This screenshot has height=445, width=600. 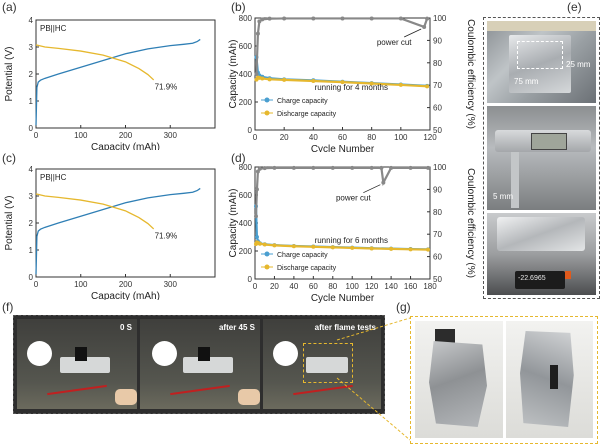 I want to click on panel-f-frame: 0 S after 45 S after flame tests, so click(x=199, y=364).